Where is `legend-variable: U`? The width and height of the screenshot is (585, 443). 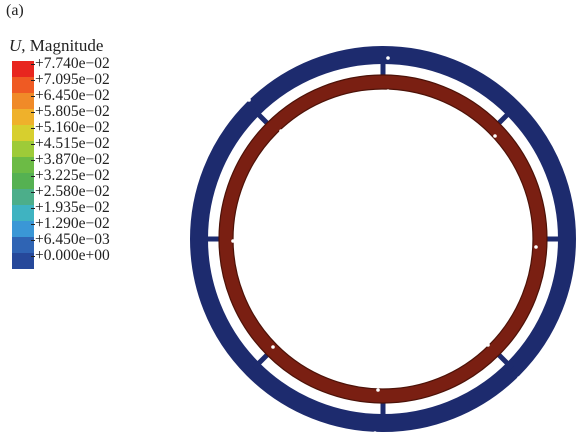 legend-variable: U is located at coordinates (15, 45).